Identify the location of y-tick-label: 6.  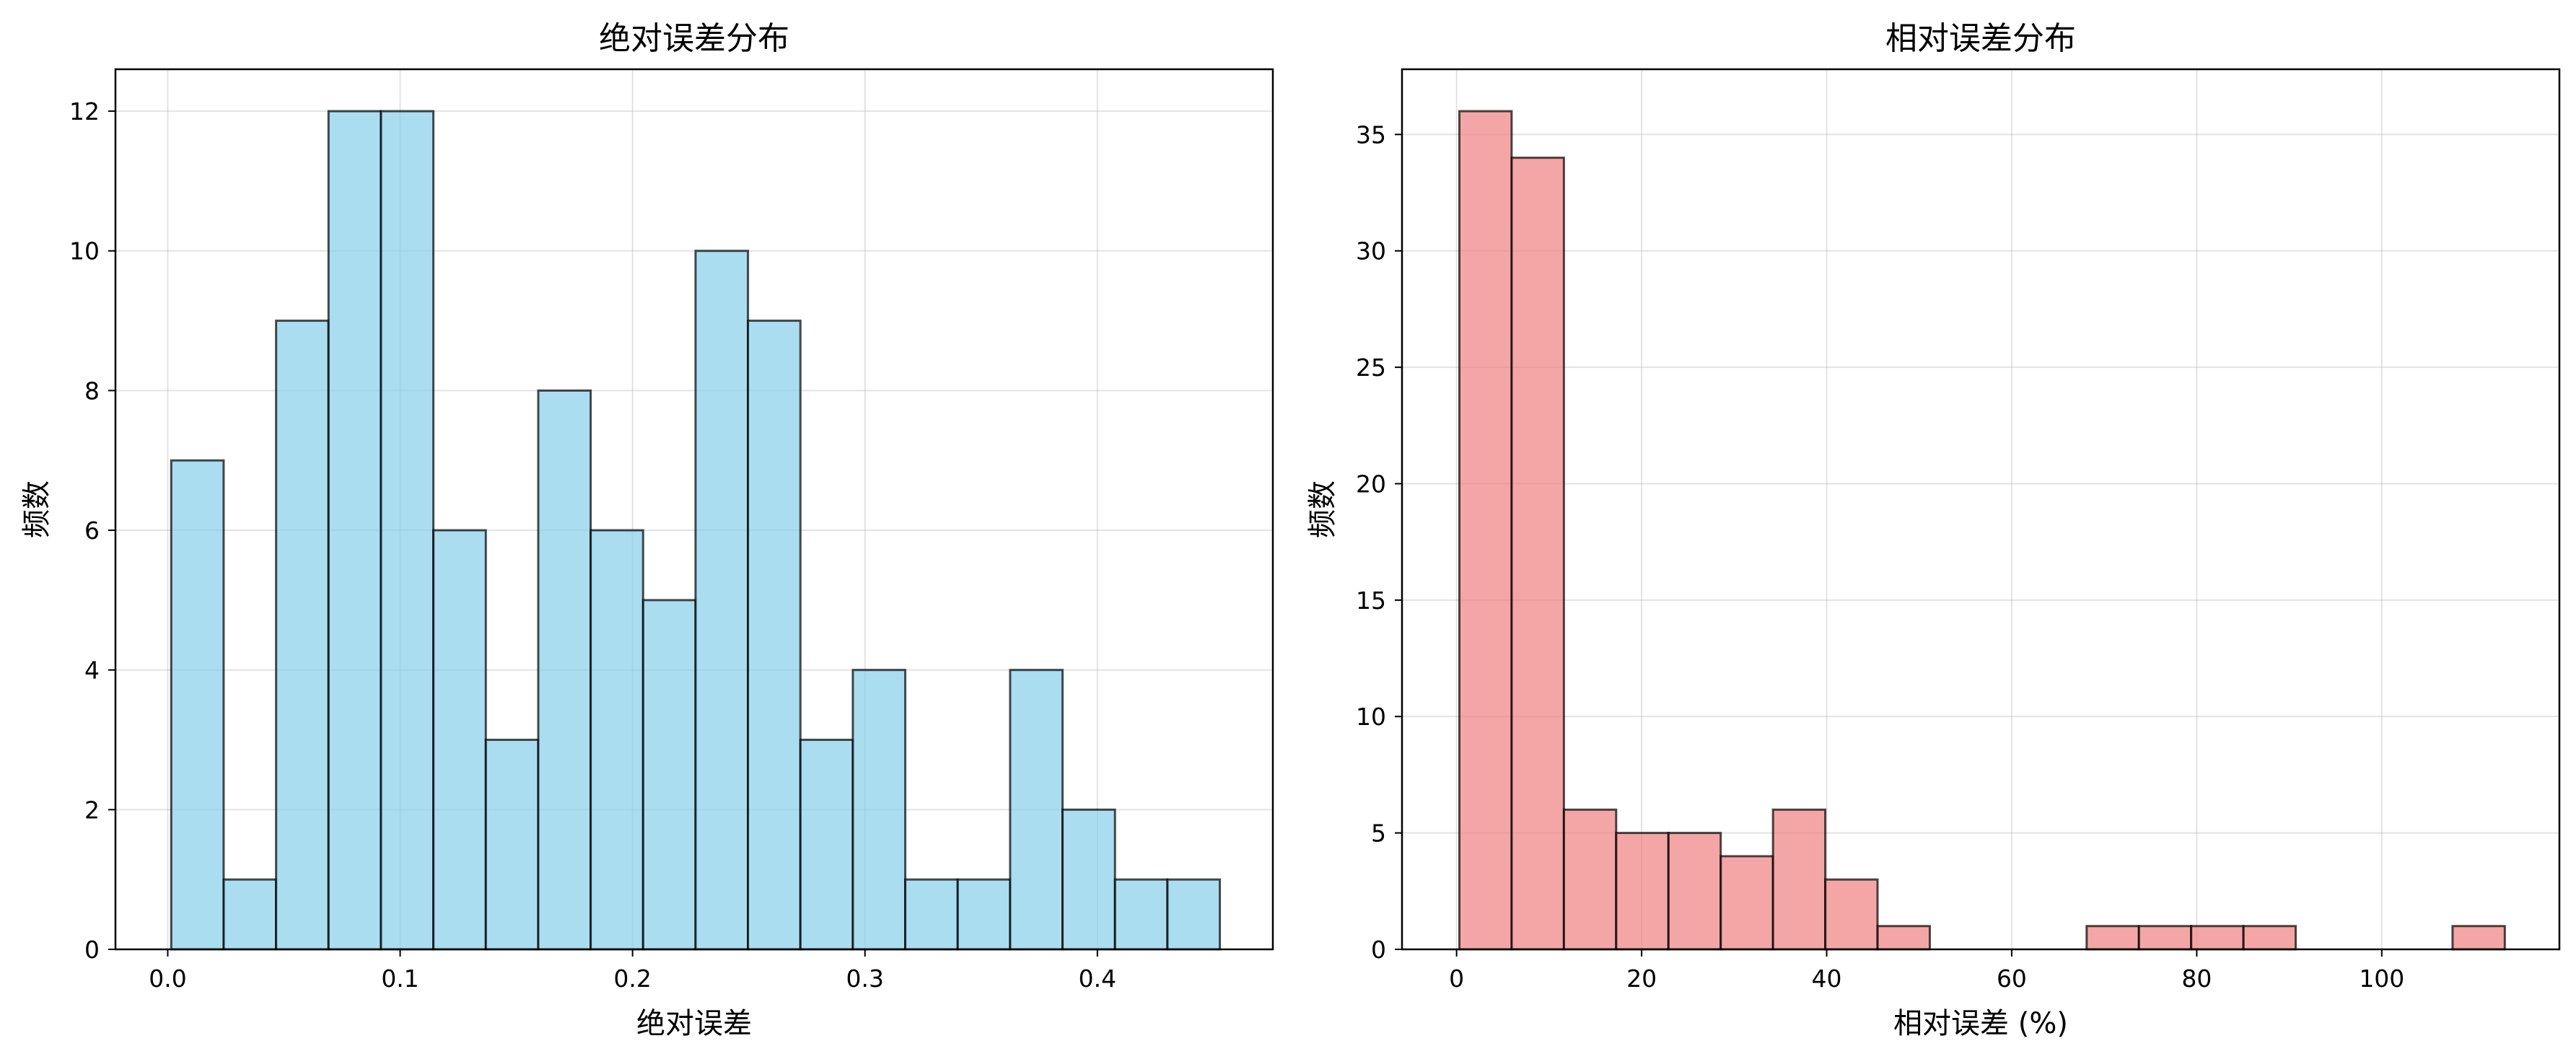
(92, 531).